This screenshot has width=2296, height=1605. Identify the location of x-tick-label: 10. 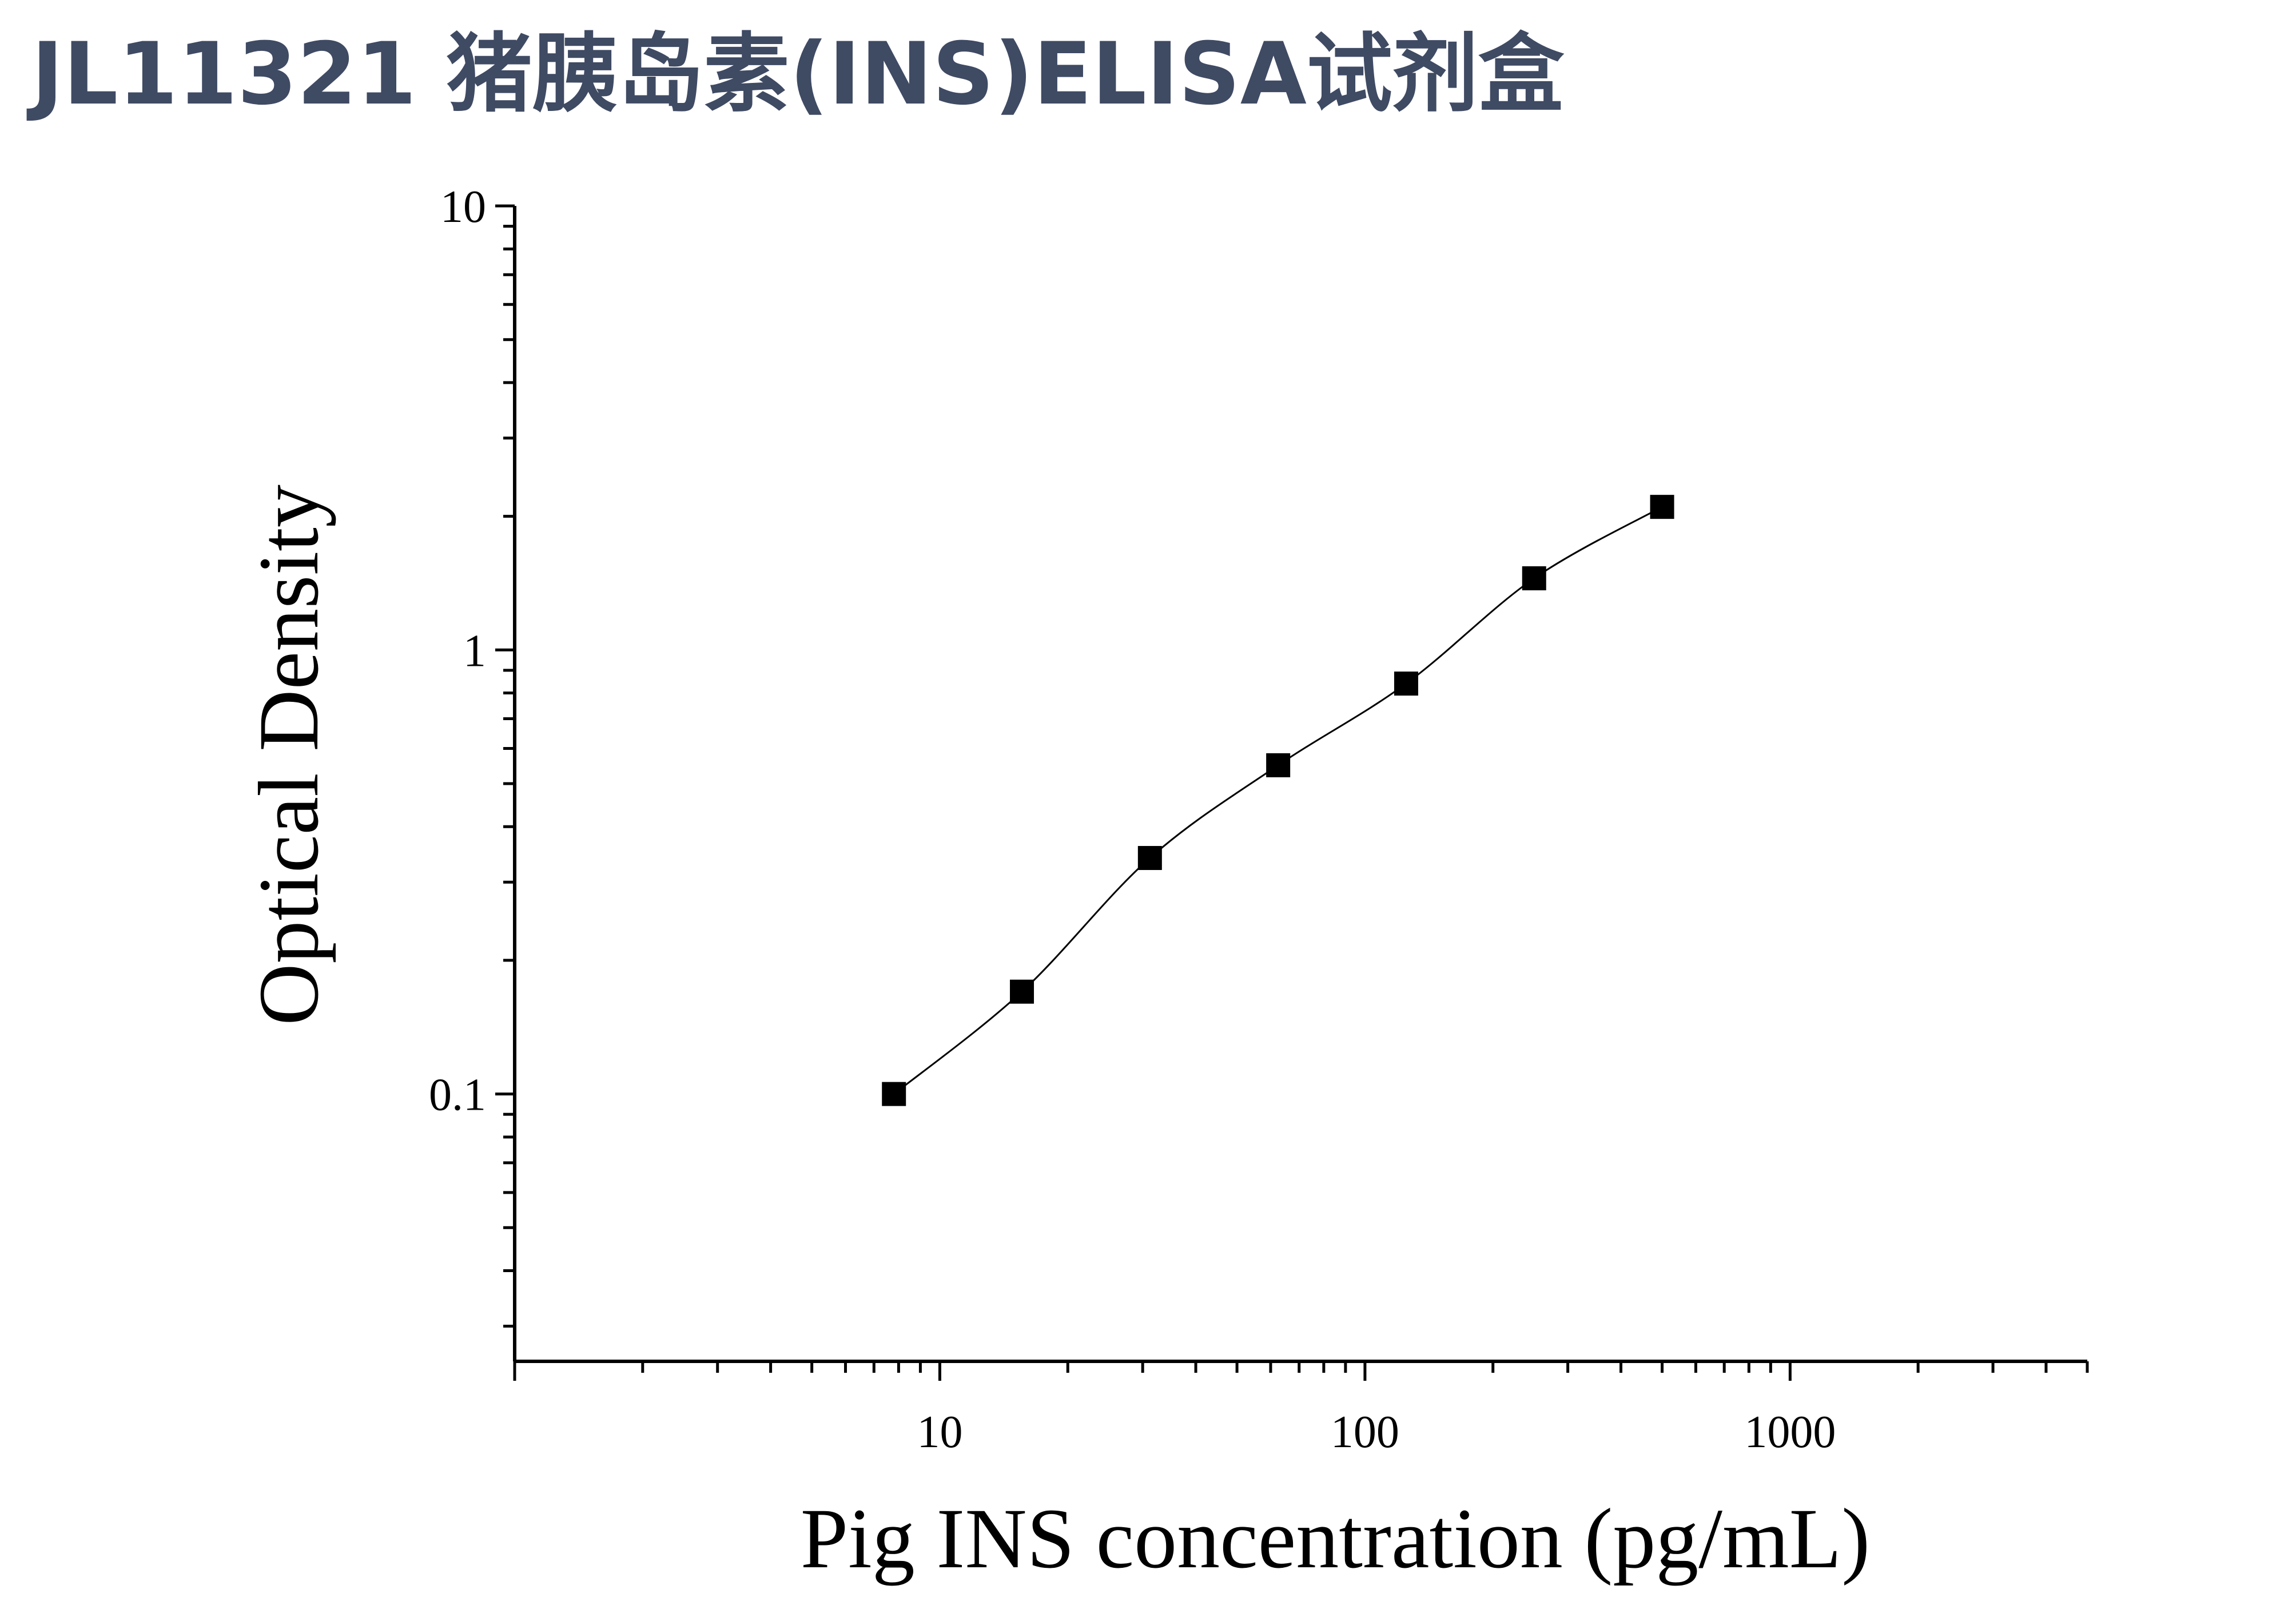
(939, 1432).